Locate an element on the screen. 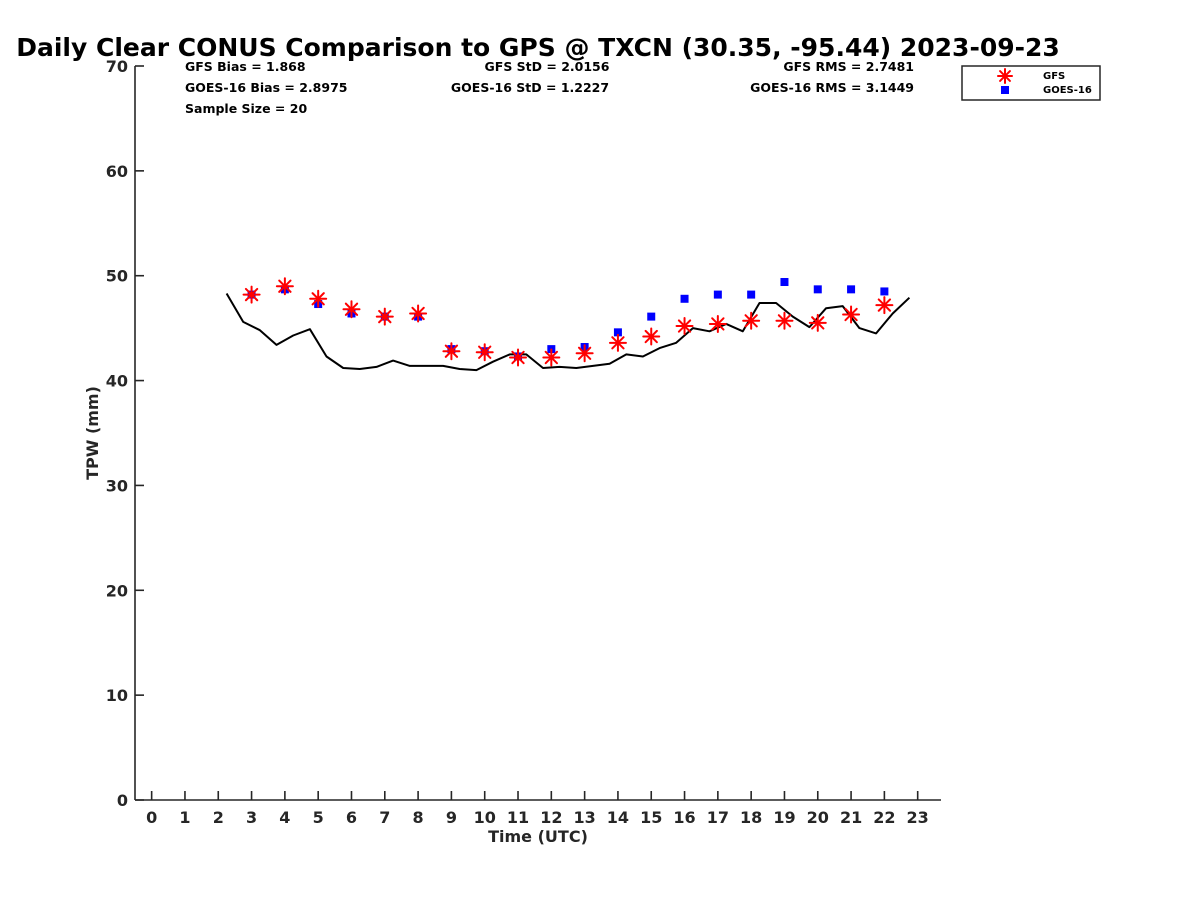  x-tick-label: 16 is located at coordinates (684, 817).